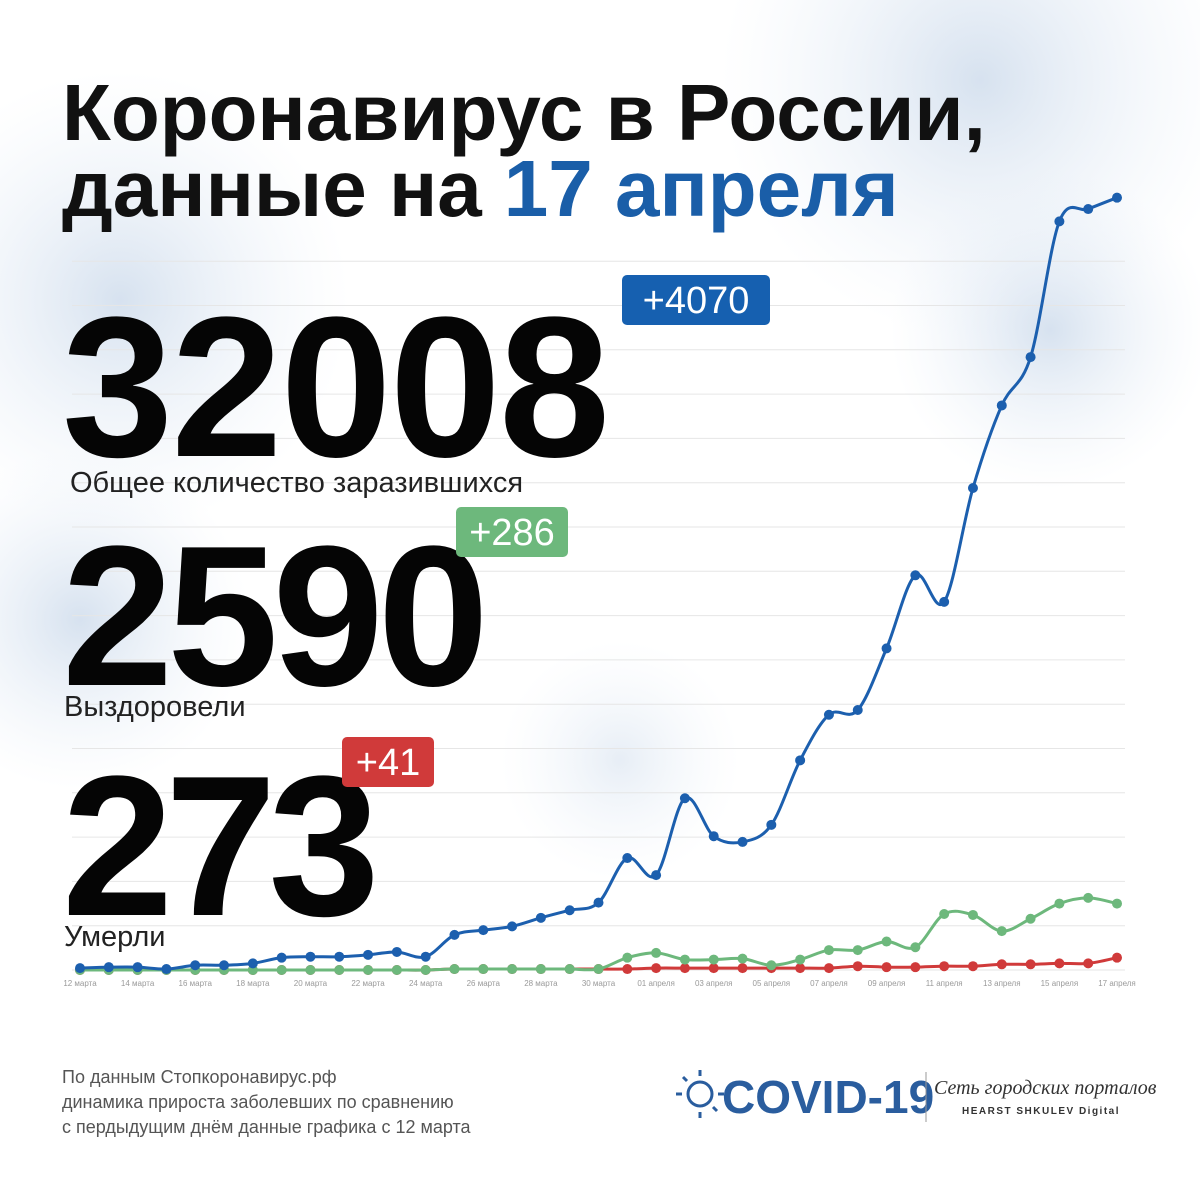 This screenshot has height=1200, width=1200. Describe the element at coordinates (217, 846) in the screenshot. I see `stat-value: 273` at that location.